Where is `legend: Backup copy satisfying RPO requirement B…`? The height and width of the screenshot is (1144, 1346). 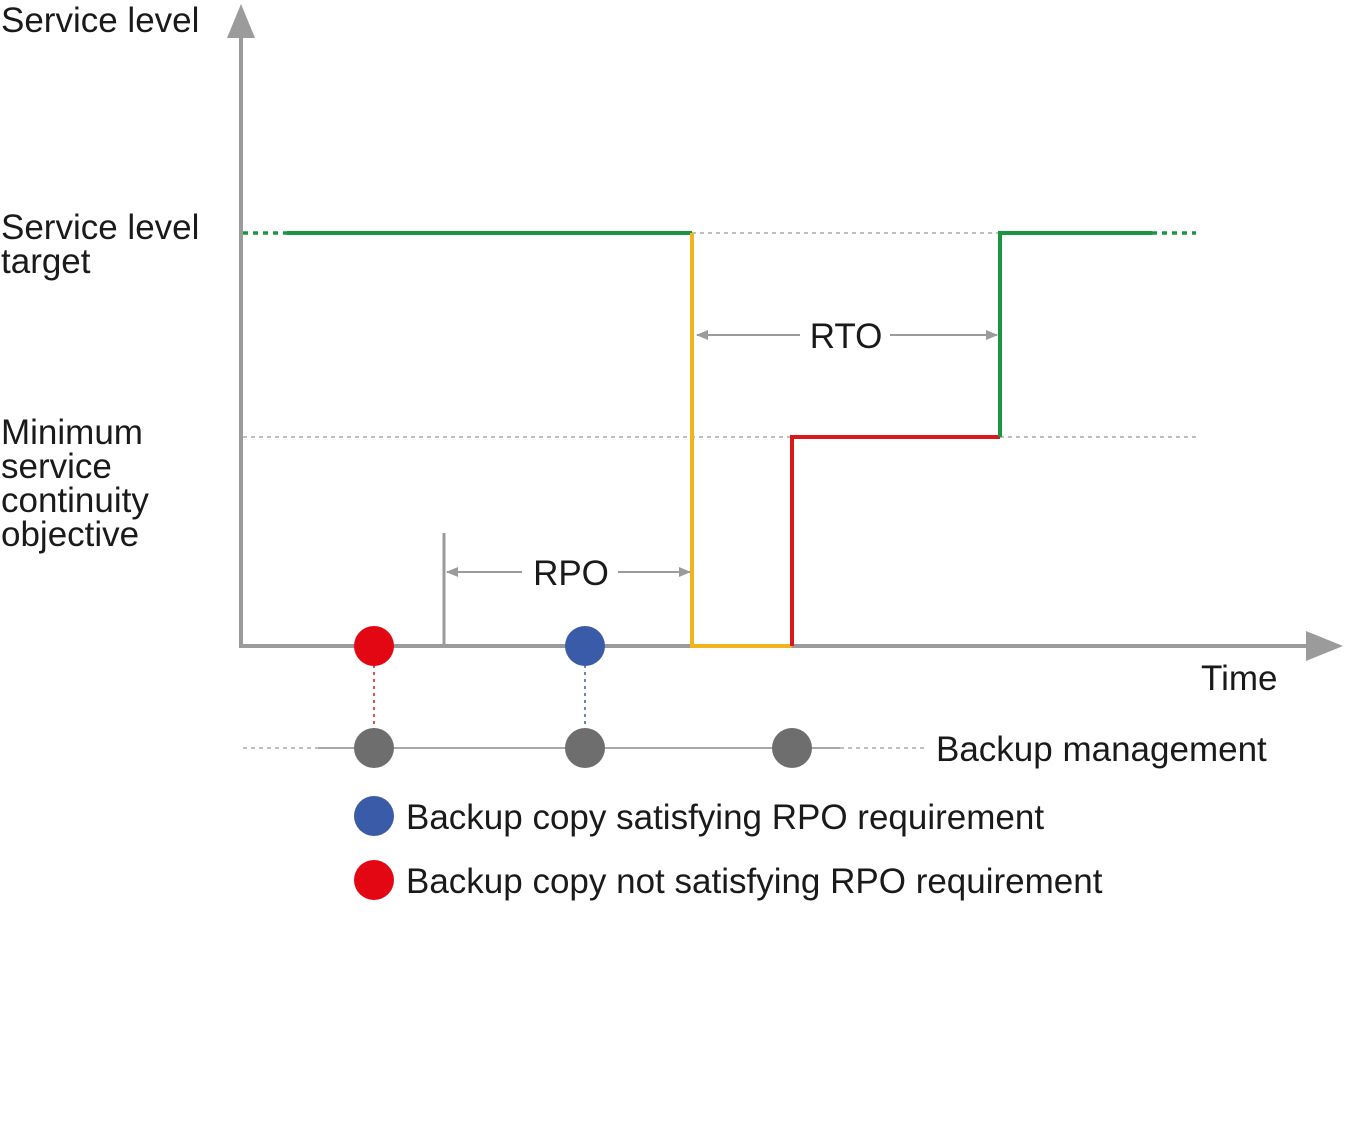
legend: Backup copy satisfying RPO requirement B… is located at coordinates (728, 848).